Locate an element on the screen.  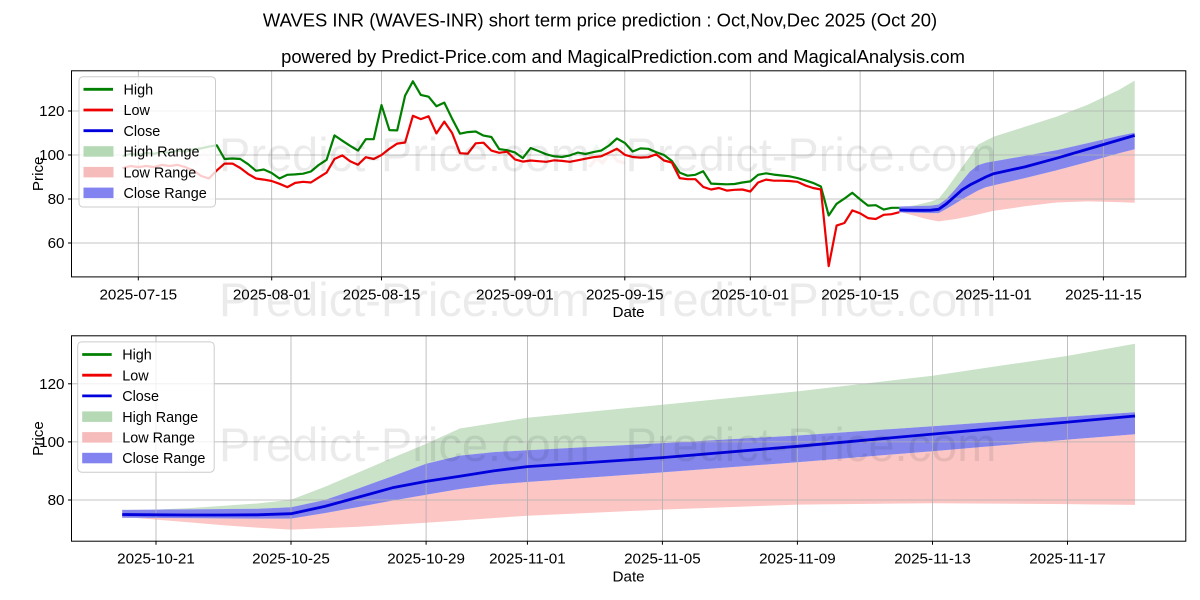
svg-text: 2025-11-17 is located at coordinates (1067, 559).